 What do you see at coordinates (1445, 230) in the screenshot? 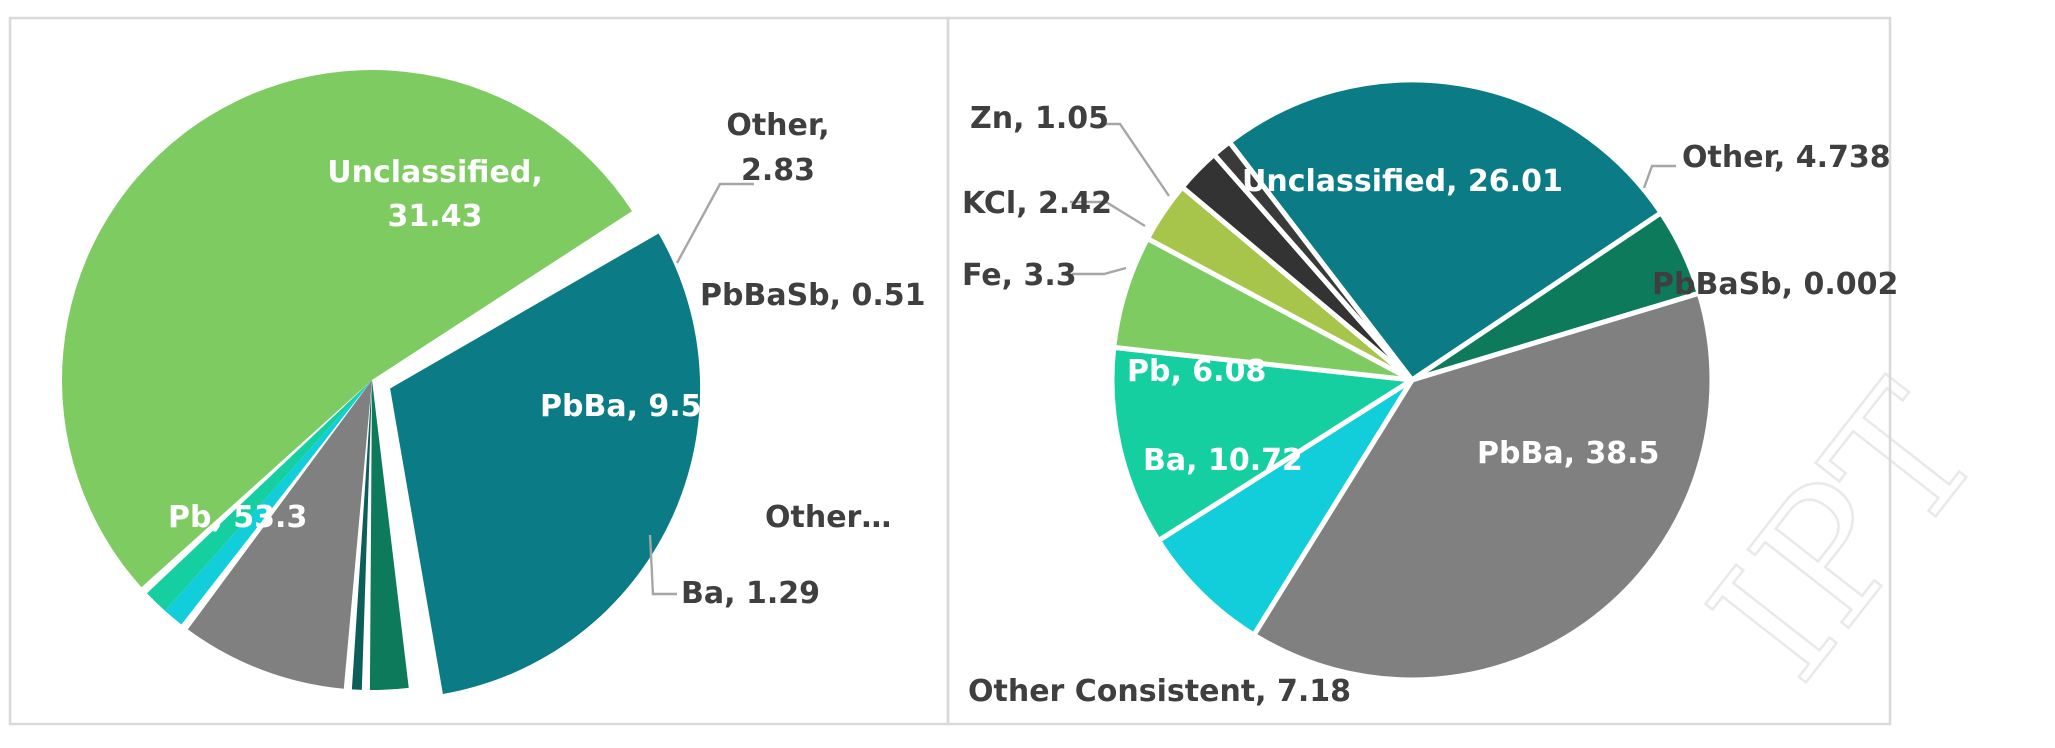
I see `pie2-slice-unclassified` at bounding box center [1445, 230].